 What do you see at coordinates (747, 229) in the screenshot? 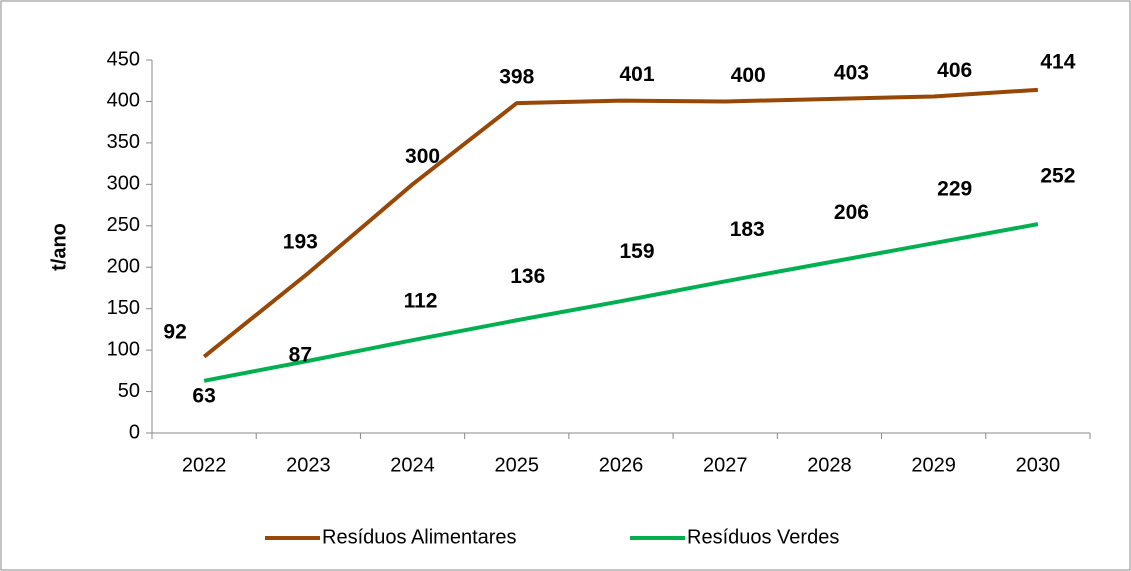
I see `data-label: 183` at bounding box center [747, 229].